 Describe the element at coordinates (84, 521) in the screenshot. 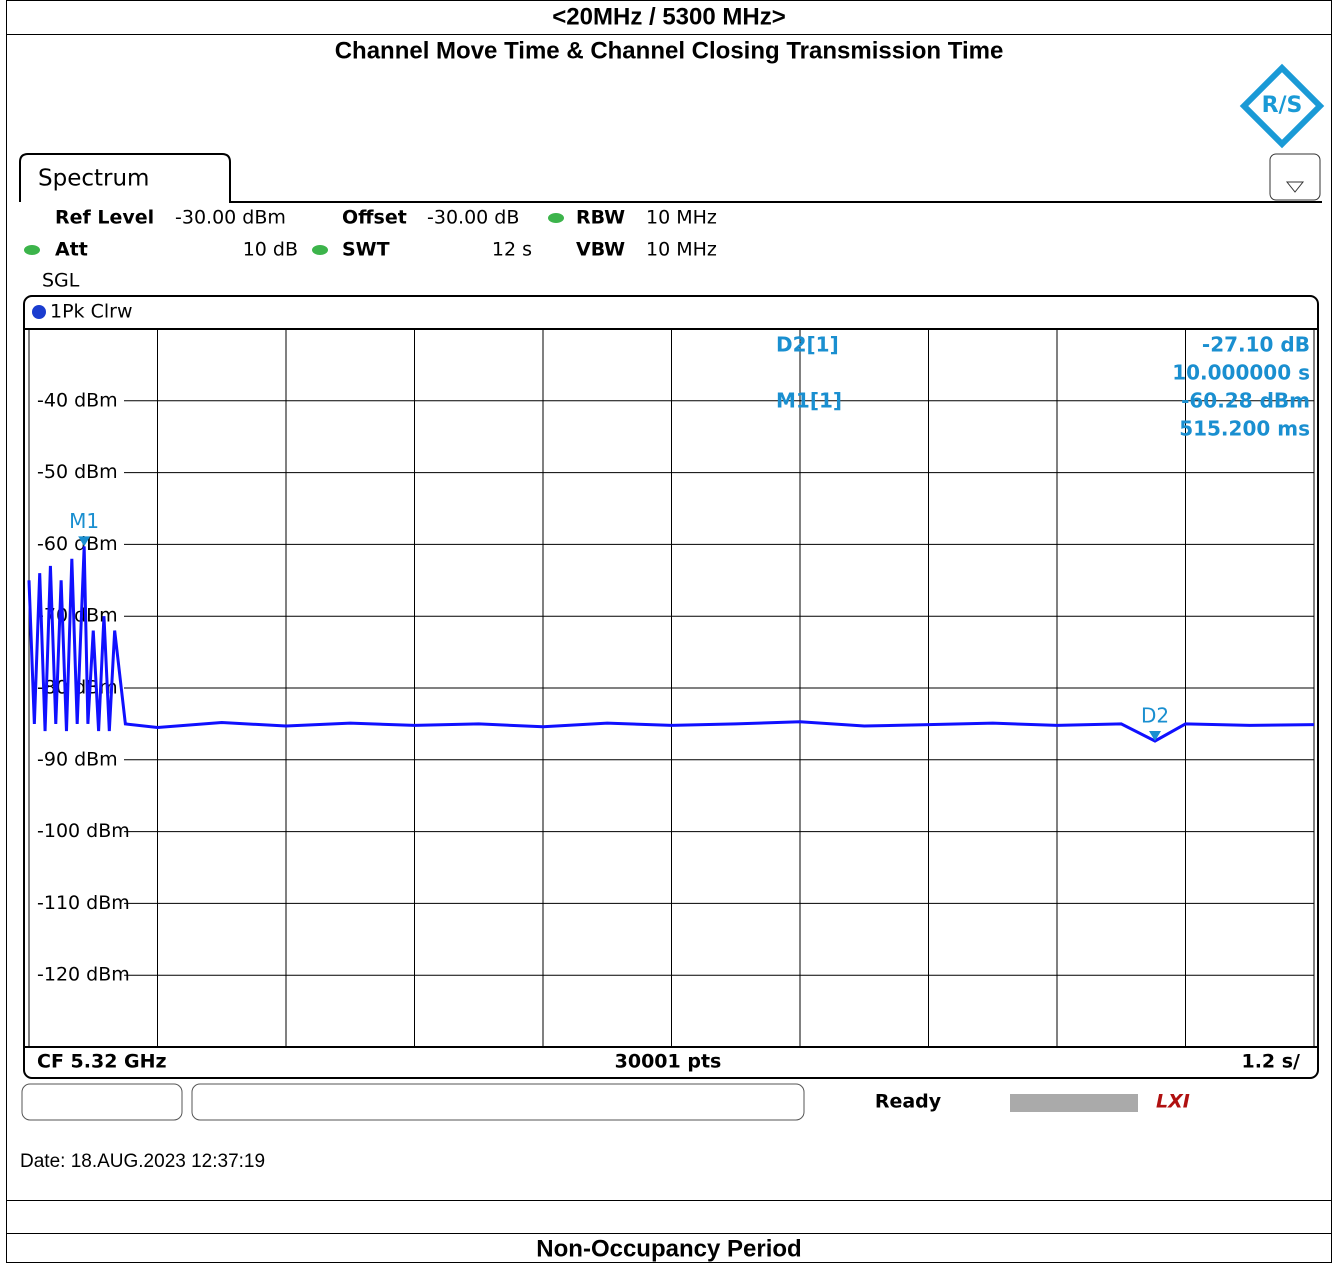

I see `marker-label: M1` at that location.